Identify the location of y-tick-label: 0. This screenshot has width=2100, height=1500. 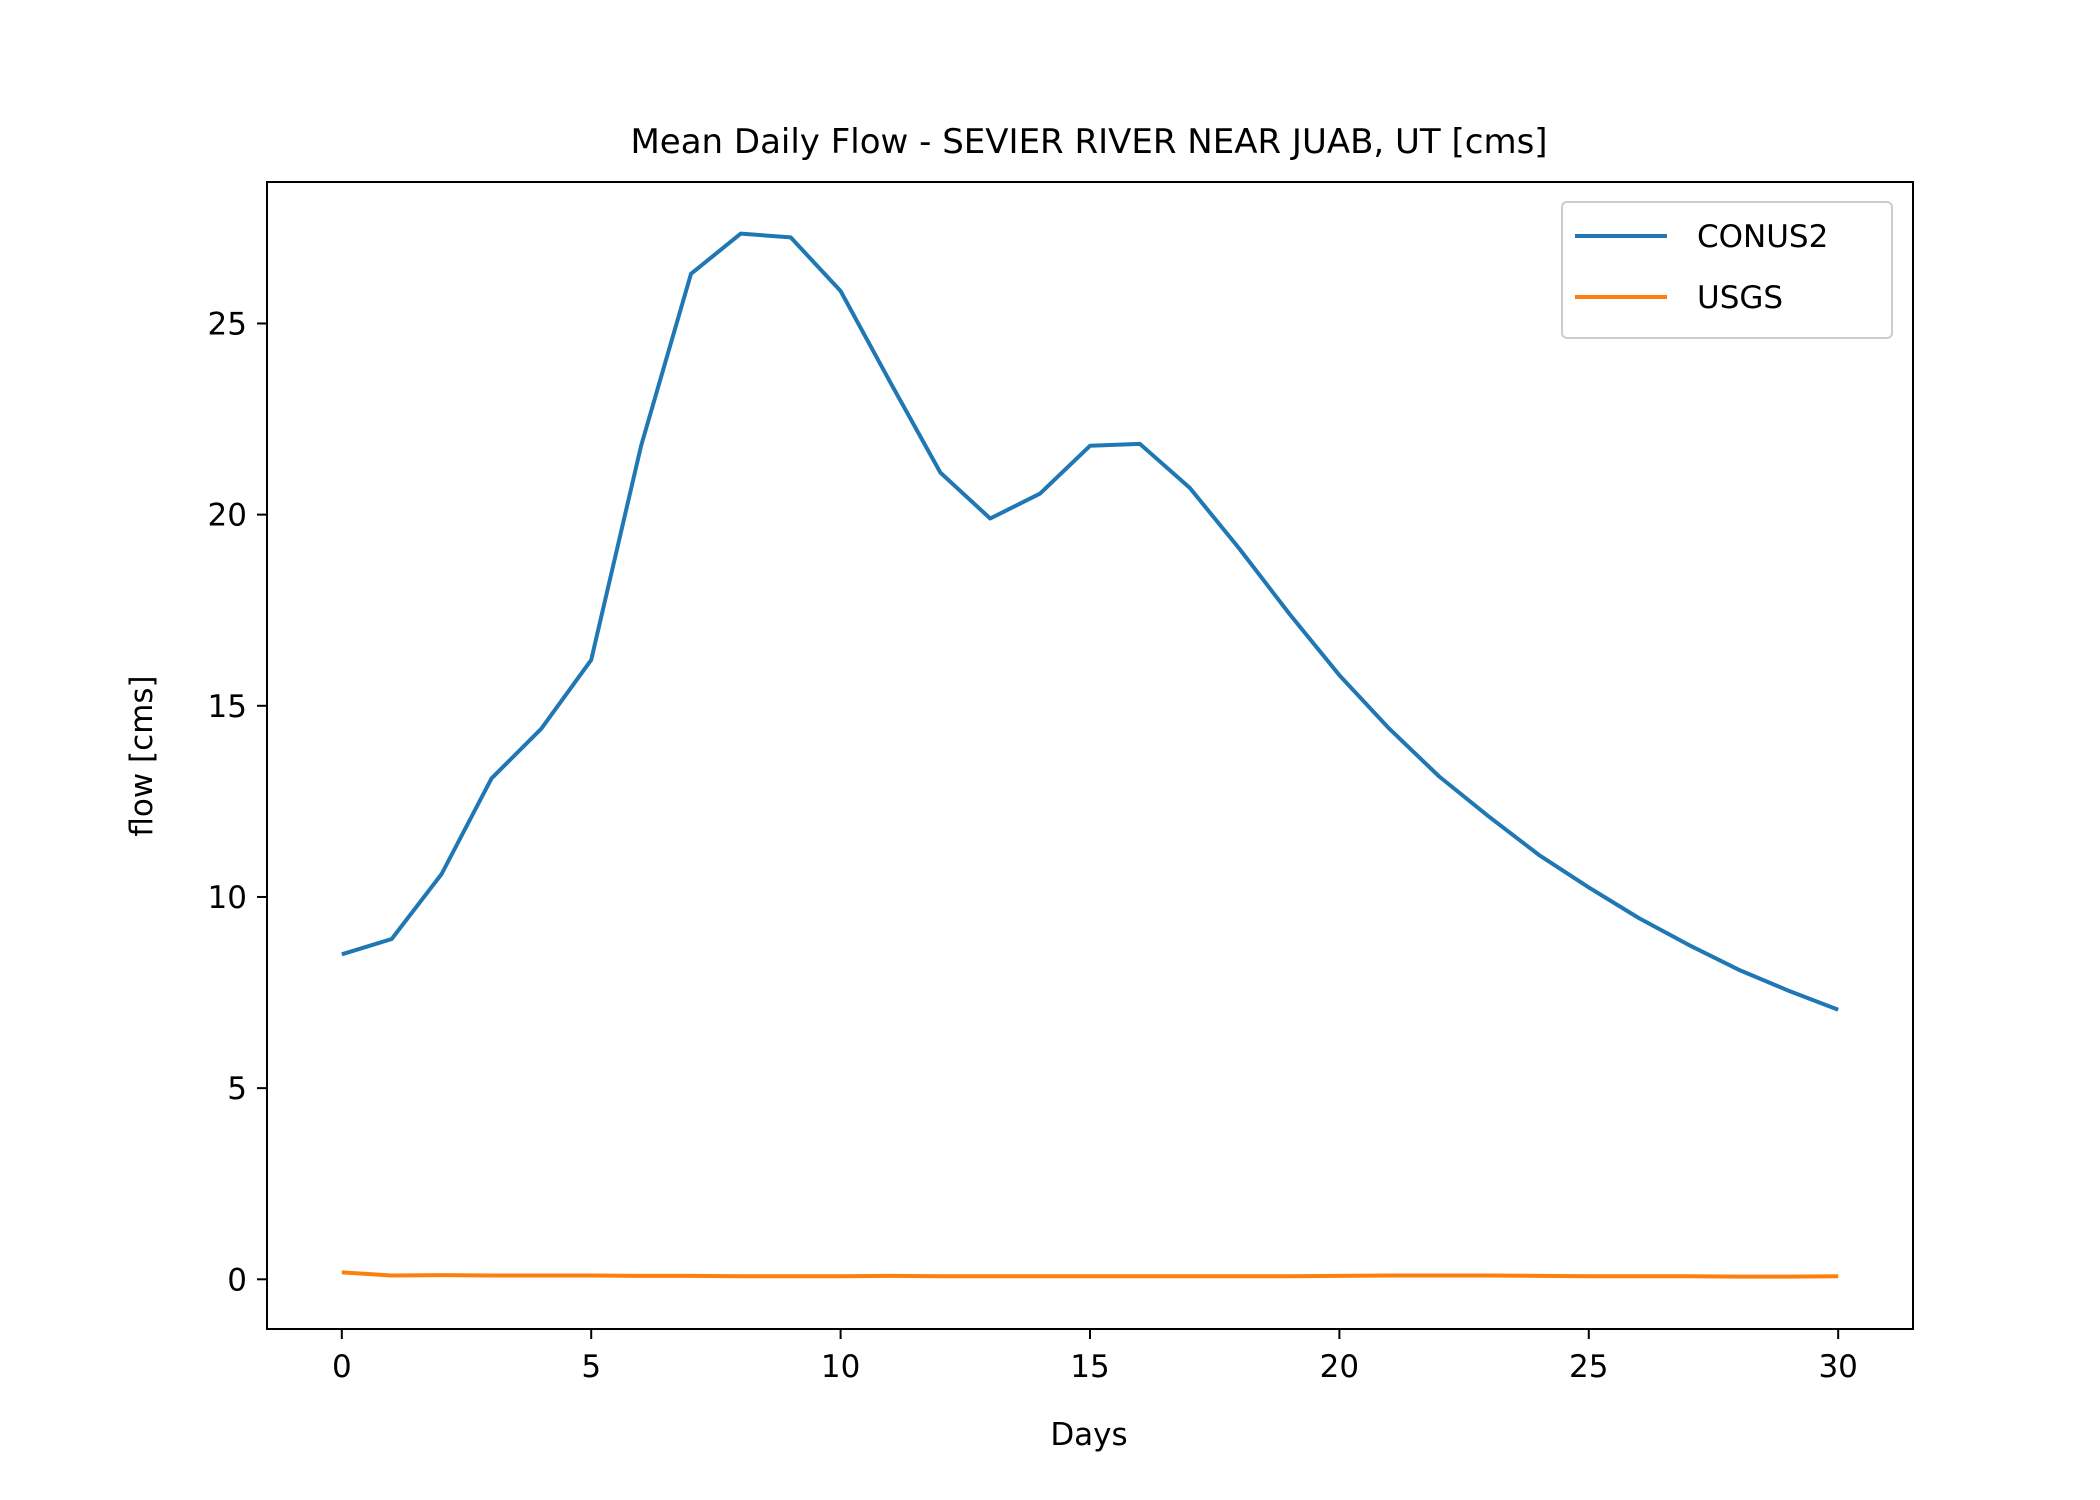
(237, 1280).